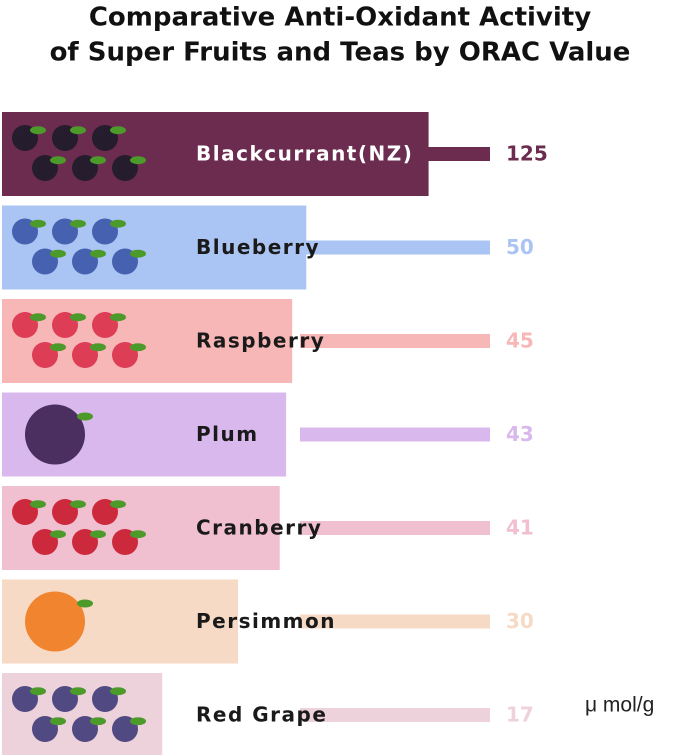  Describe the element at coordinates (619, 705) in the screenshot. I see `unit-label: μ mol/g` at that location.